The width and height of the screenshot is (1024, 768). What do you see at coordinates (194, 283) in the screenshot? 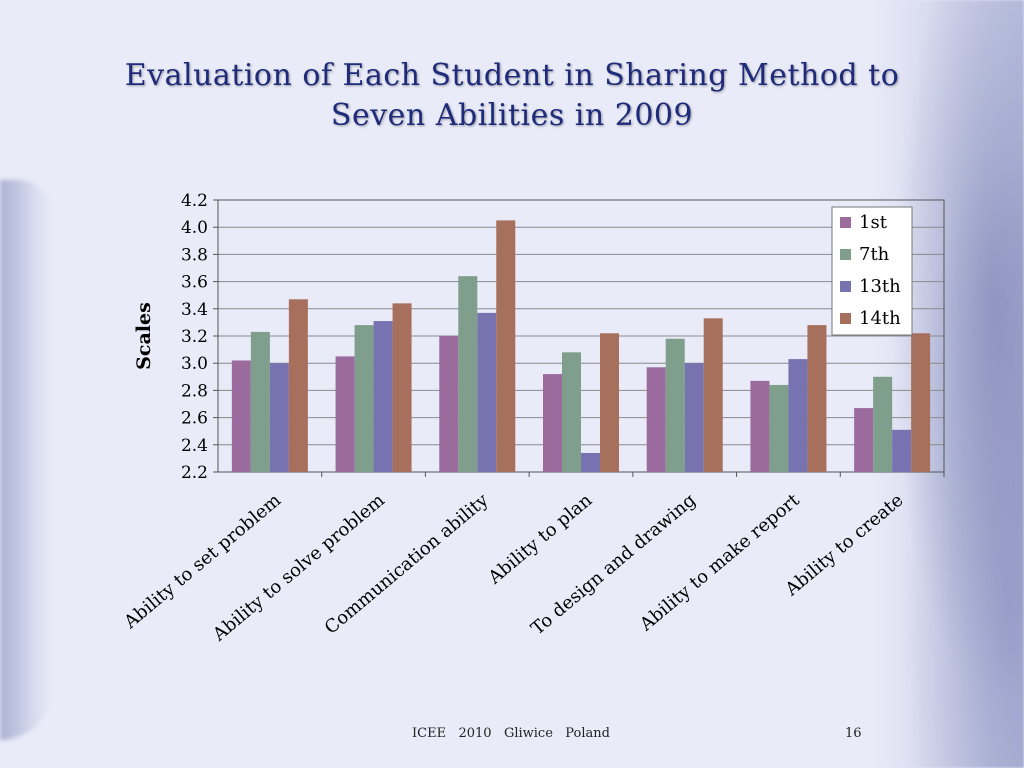
I see `y-tick-label: 3.6` at bounding box center [194, 283].